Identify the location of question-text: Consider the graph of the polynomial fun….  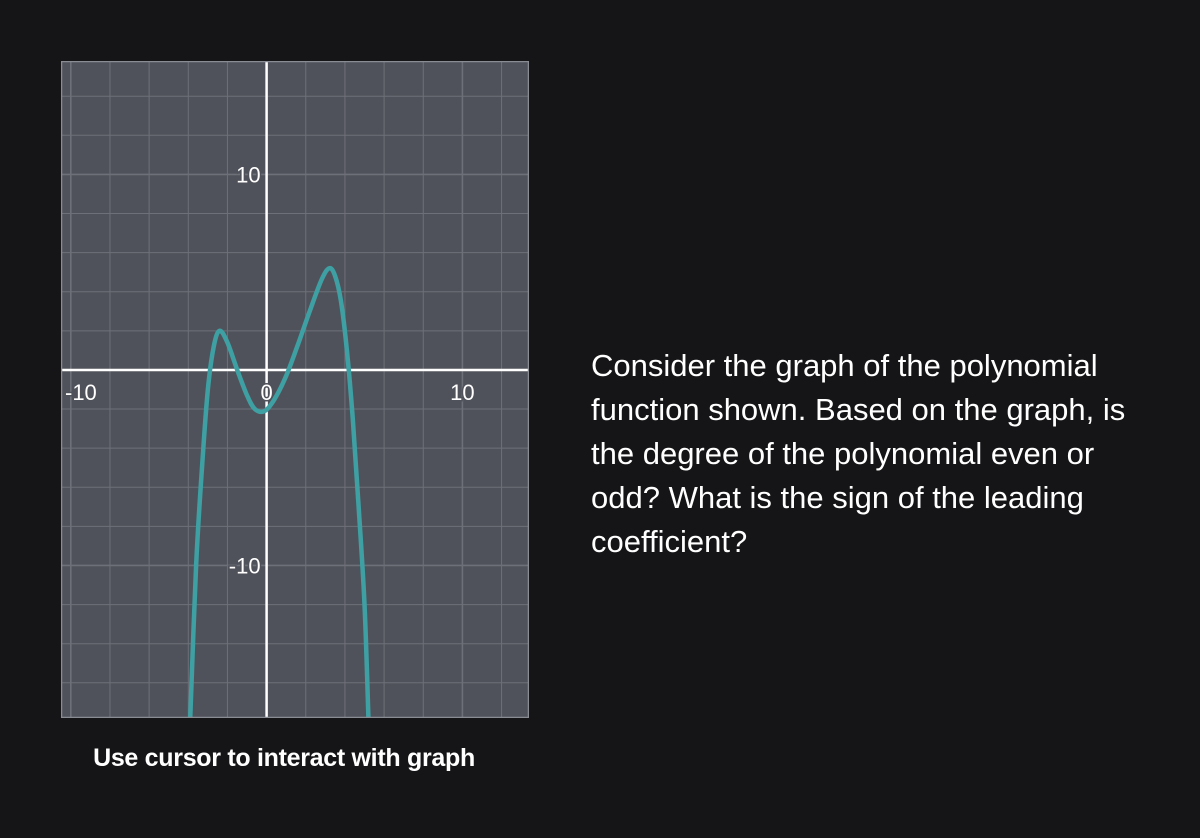
(858, 453).